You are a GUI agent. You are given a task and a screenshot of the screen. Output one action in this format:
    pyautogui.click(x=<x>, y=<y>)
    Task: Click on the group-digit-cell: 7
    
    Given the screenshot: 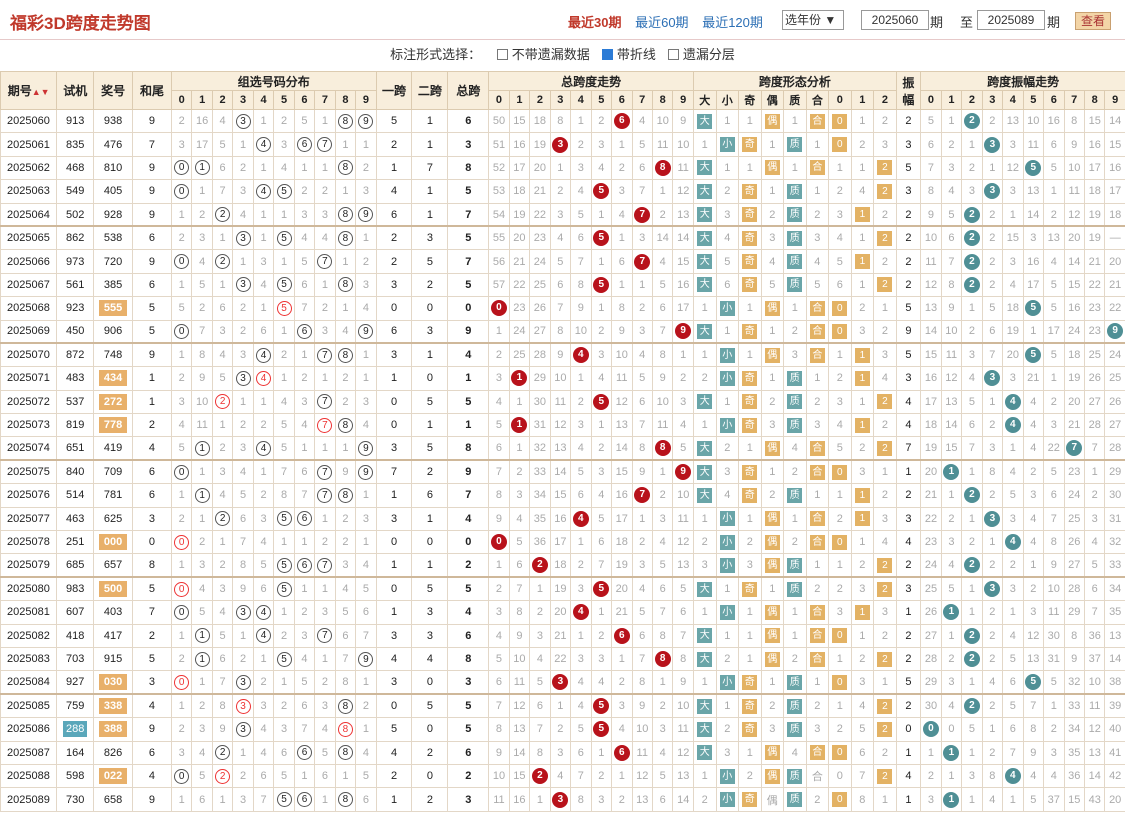 What is the action you would take?
    pyautogui.click(x=325, y=425)
    